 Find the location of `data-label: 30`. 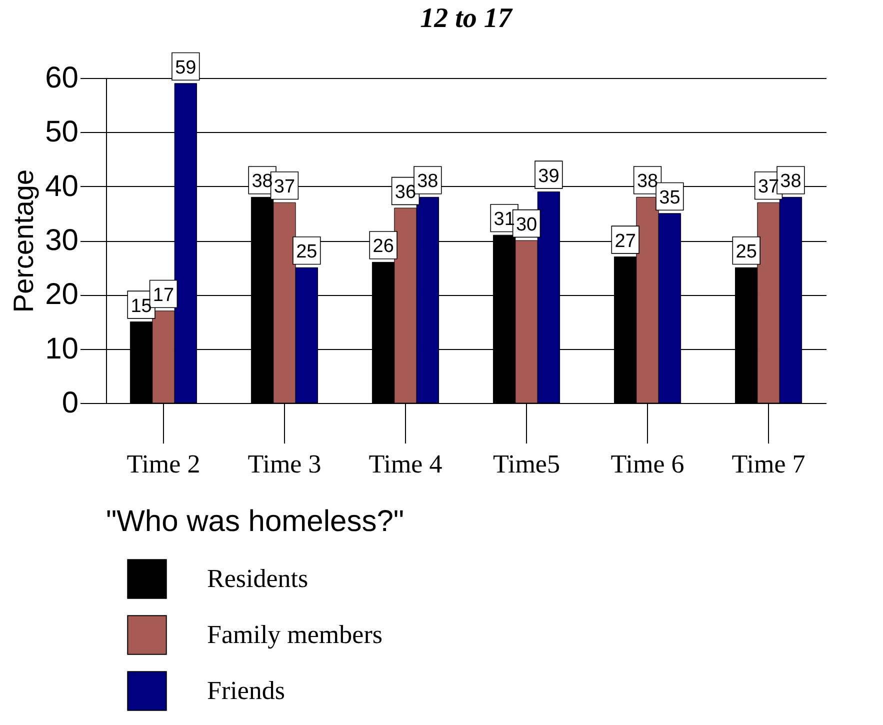

data-label: 30 is located at coordinates (527, 225).